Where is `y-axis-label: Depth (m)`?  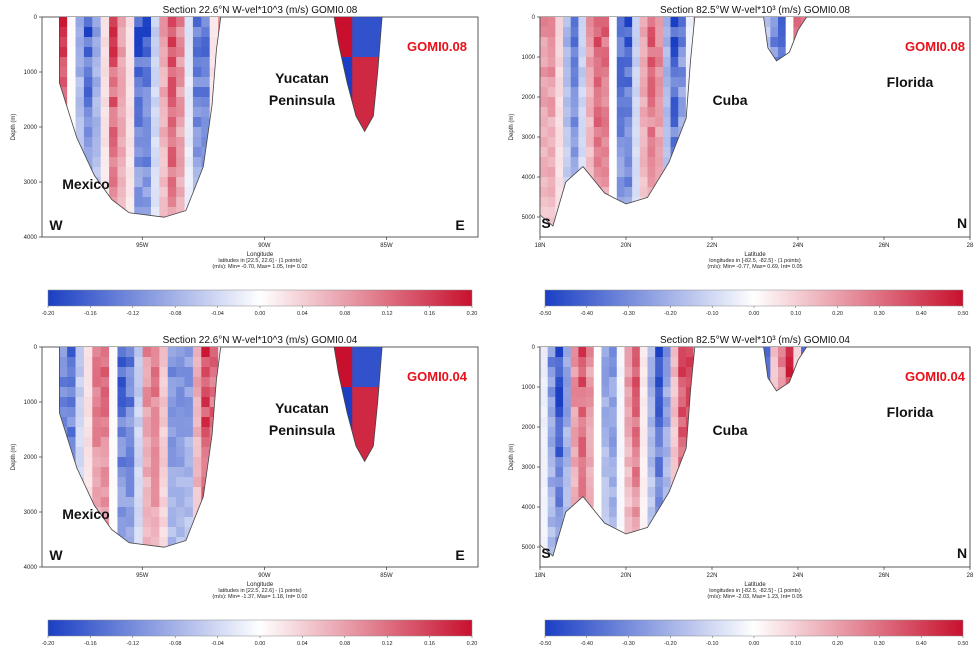 y-axis-label: Depth (m) is located at coordinates (512, 127).